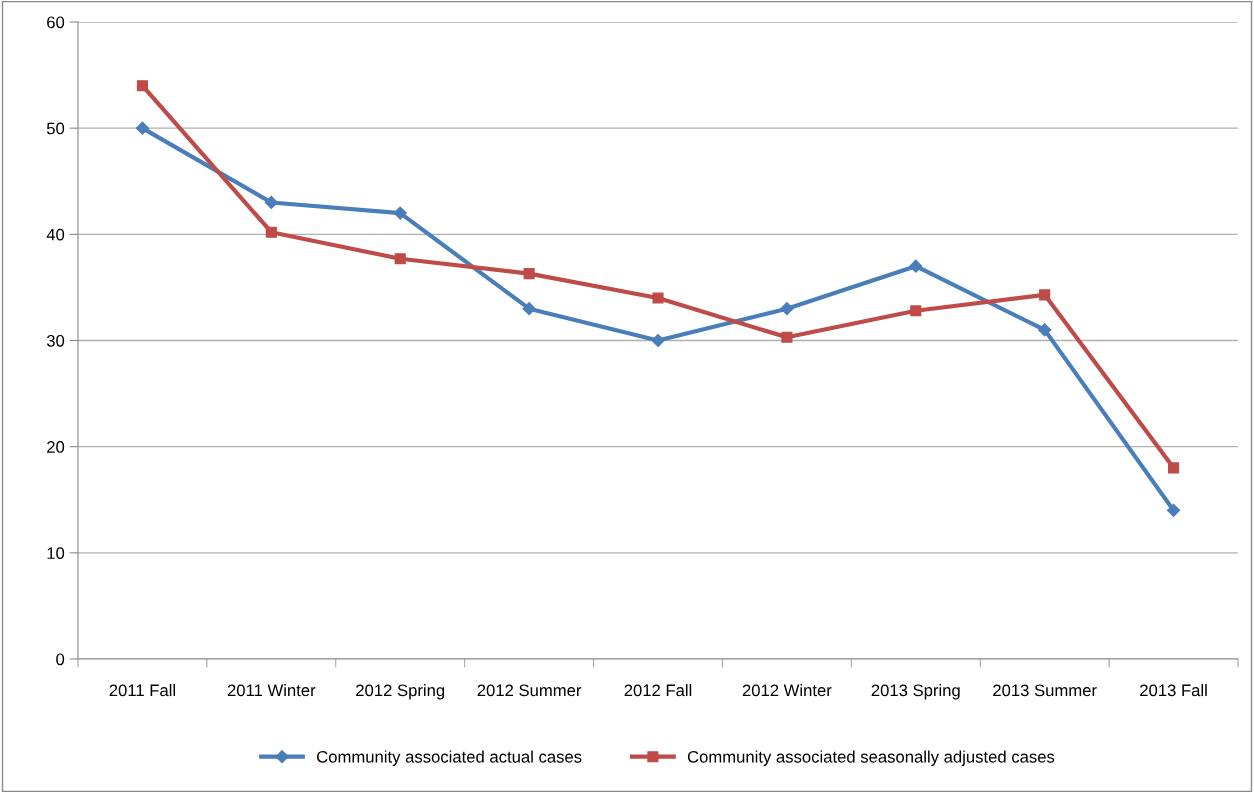 The width and height of the screenshot is (1254, 793). I want to click on legend-label: Community associated seasonally adjusted cases, so click(871, 758).